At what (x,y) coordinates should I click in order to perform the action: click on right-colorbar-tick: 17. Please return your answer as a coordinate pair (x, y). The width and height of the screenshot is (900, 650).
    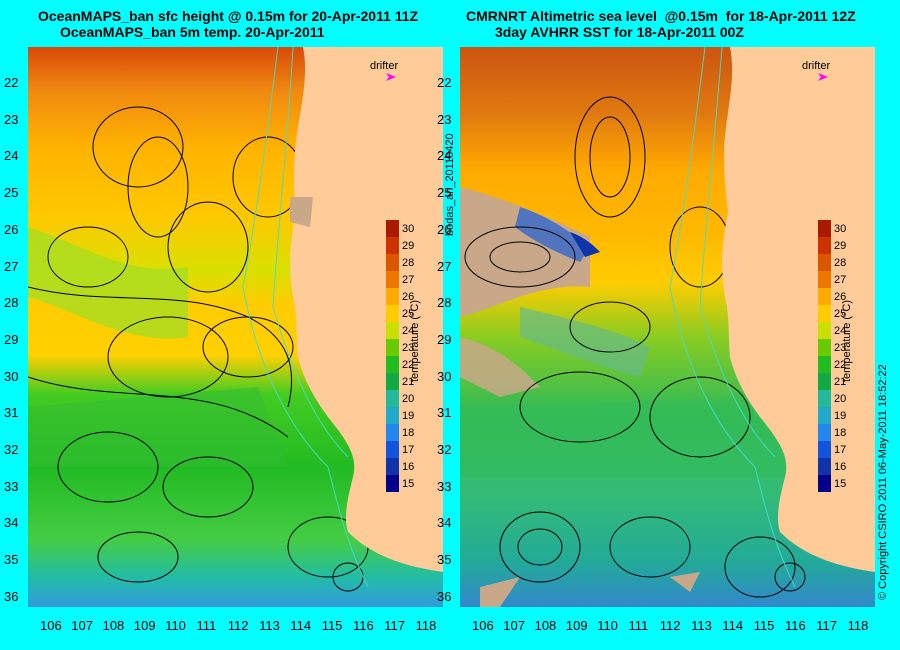
    Looking at the image, I should click on (840, 450).